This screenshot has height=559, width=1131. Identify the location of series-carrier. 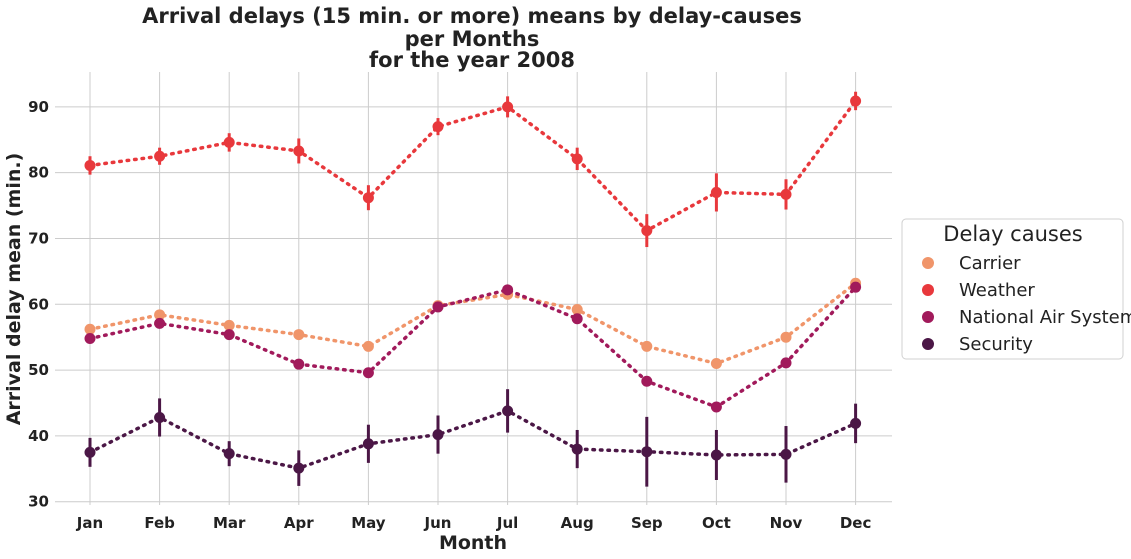
(473, 323).